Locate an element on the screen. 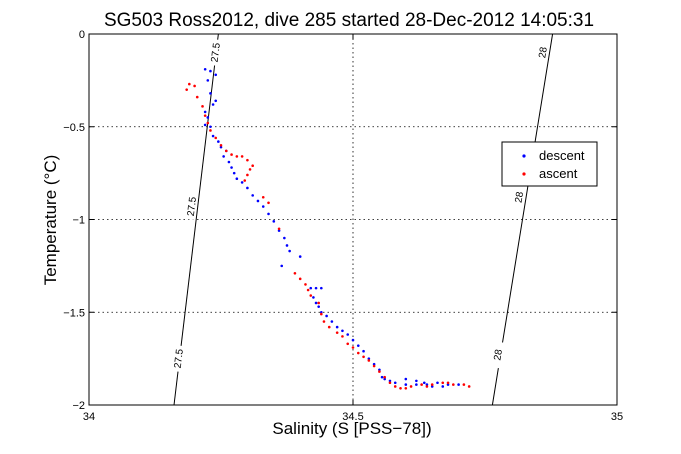 The width and height of the screenshot is (681, 454). y-tick-label: 0 is located at coordinates (82, 35).